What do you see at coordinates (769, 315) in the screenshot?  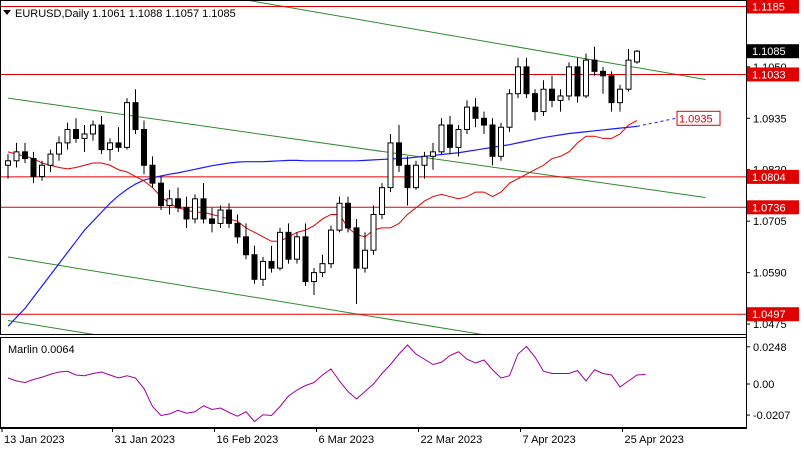 I see `level-label-text: 1.0497` at bounding box center [769, 315].